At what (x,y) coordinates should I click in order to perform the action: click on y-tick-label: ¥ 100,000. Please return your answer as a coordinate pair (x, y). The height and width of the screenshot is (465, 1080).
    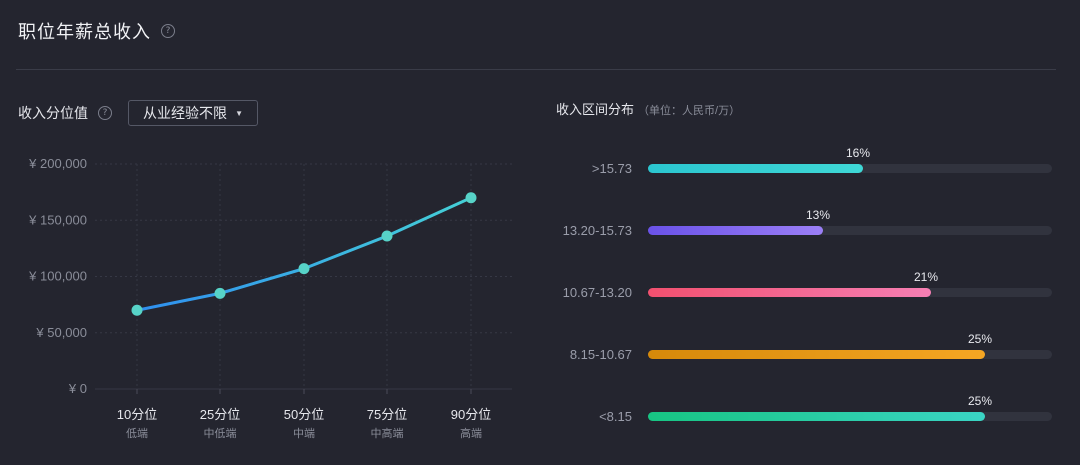
    Looking at the image, I should click on (57, 276).